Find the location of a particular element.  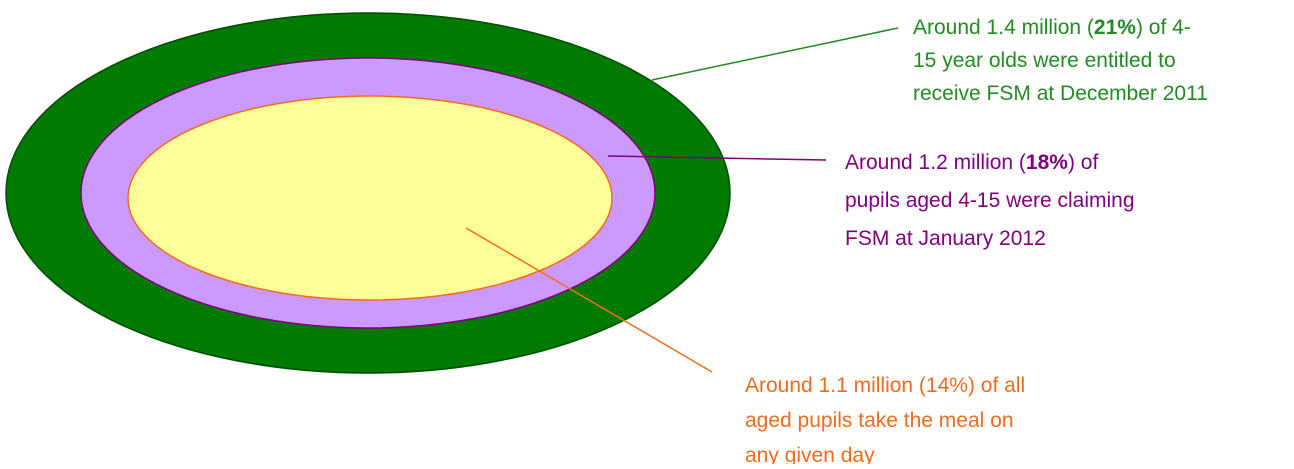

annotation-text: pupils aged 4-15 were claiming is located at coordinates (990, 200).